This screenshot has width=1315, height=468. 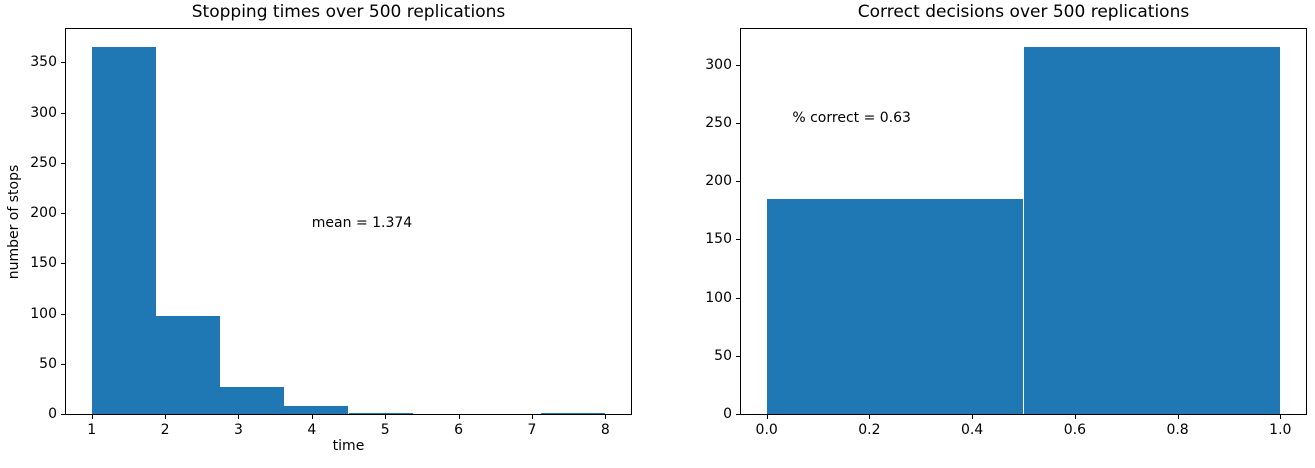 What do you see at coordinates (92, 430) in the screenshot?
I see `x-axis-tick-label: 1` at bounding box center [92, 430].